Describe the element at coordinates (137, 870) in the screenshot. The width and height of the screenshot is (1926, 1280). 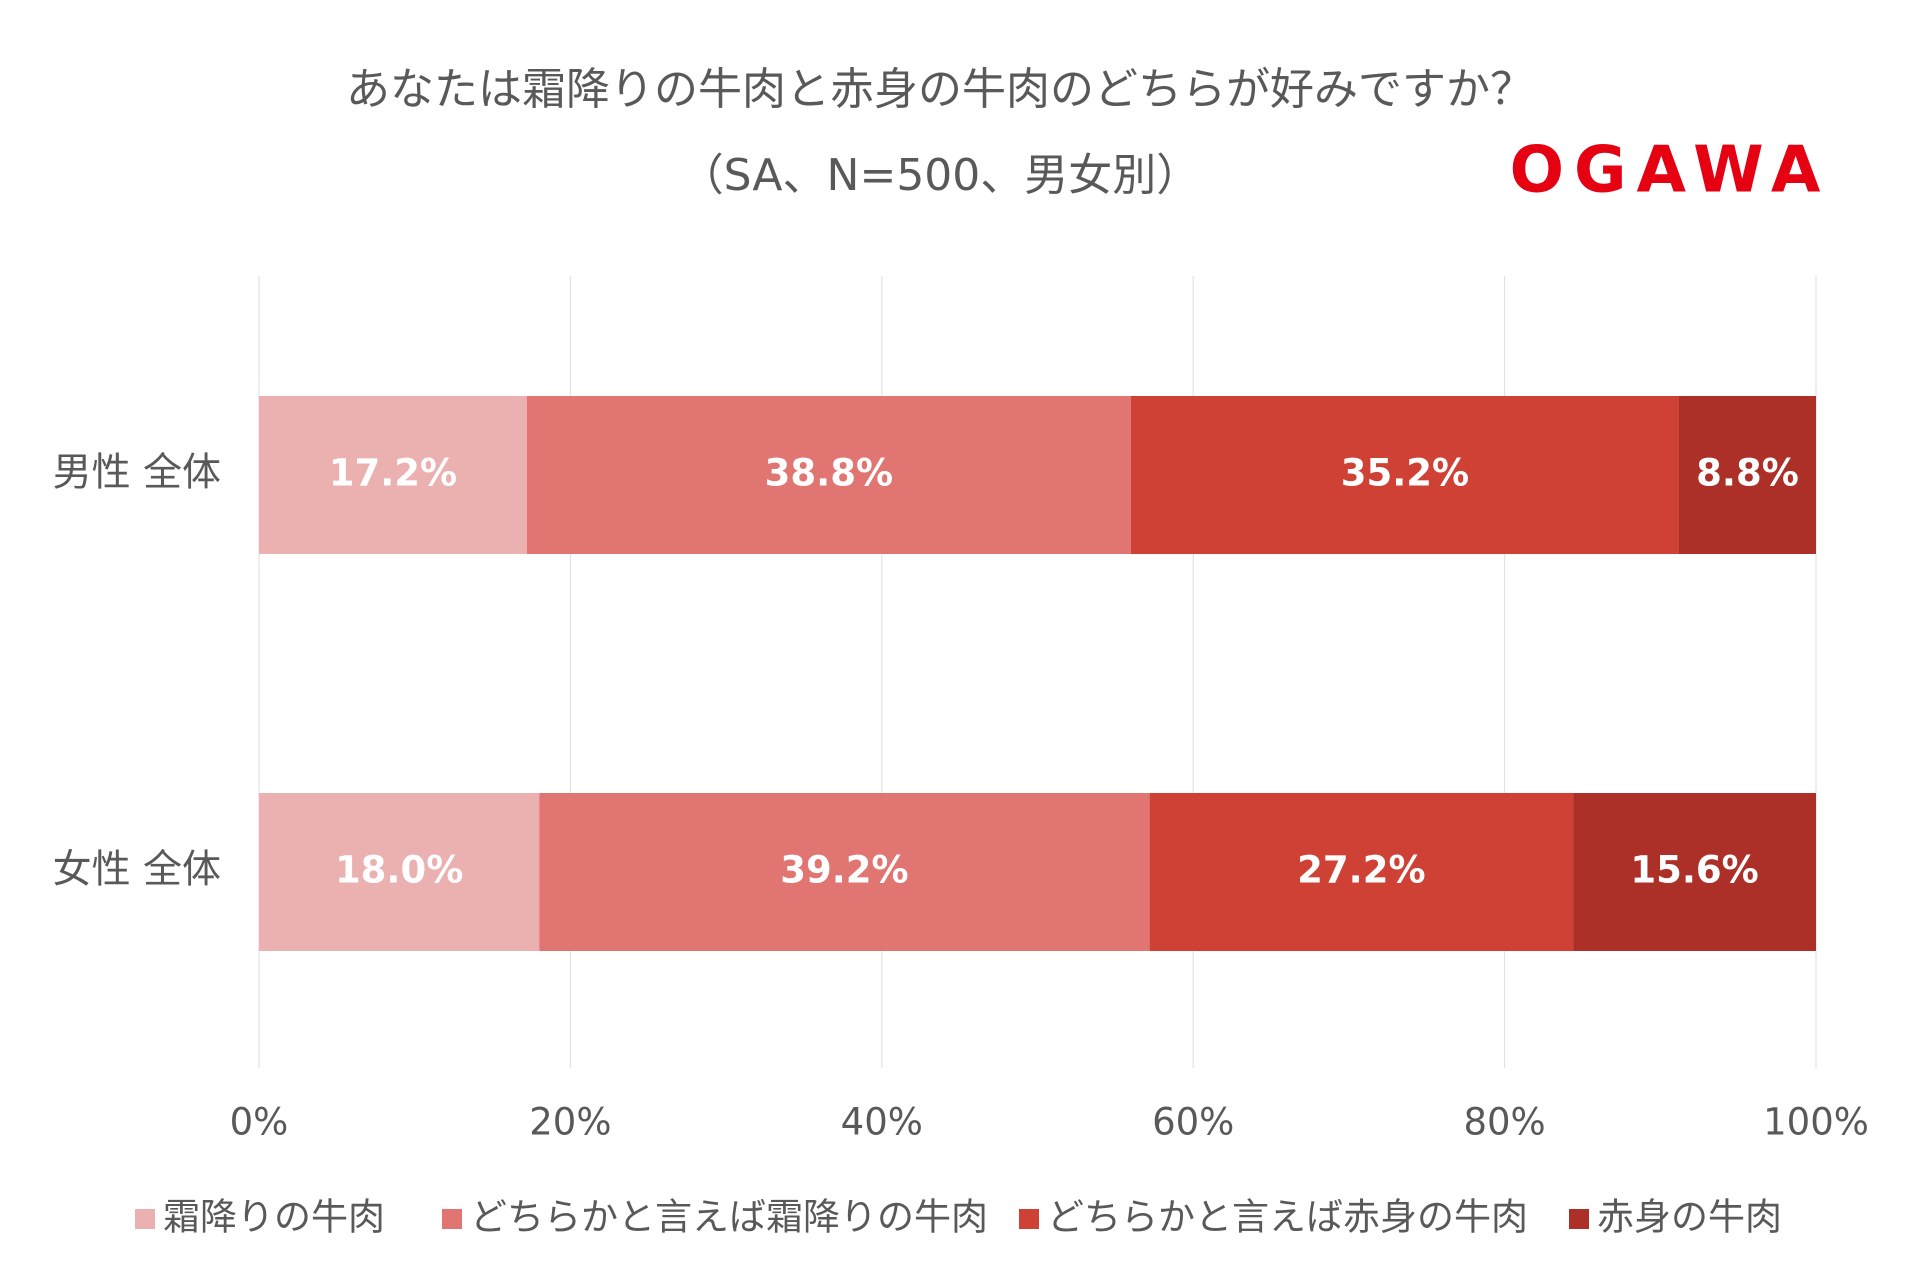
I see `y-tick-label: 女性 全体` at that location.